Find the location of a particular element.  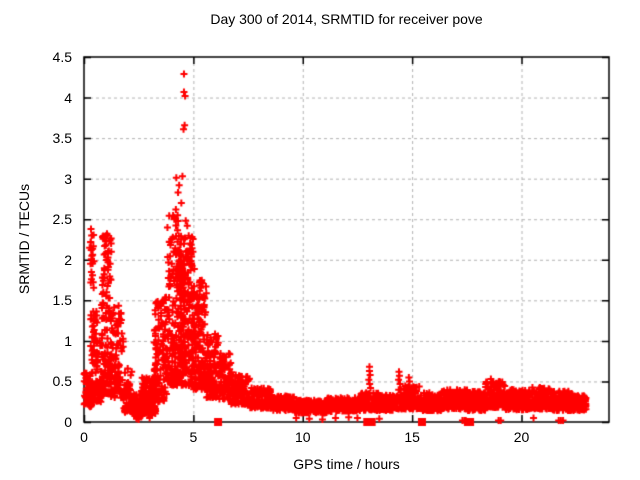

y-tick-label: 0.5 is located at coordinates (62, 381).